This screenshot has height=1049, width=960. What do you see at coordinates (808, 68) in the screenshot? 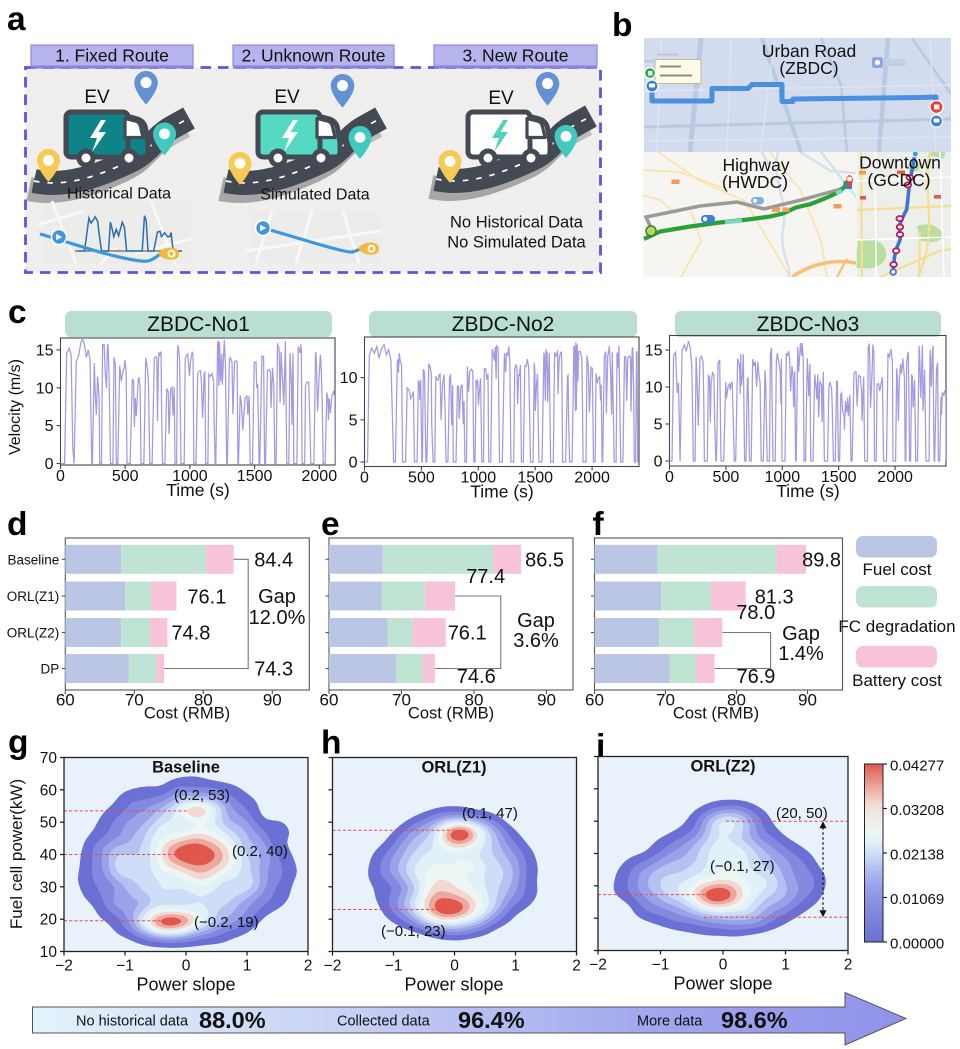
I see `svg-text: (ZBDC)` at bounding box center [808, 68].